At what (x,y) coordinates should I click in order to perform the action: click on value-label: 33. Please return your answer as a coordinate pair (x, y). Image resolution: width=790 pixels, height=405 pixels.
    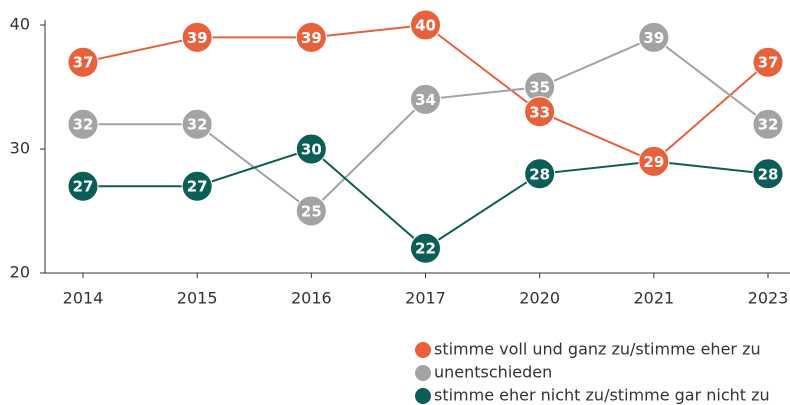
    Looking at the image, I should click on (539, 112).